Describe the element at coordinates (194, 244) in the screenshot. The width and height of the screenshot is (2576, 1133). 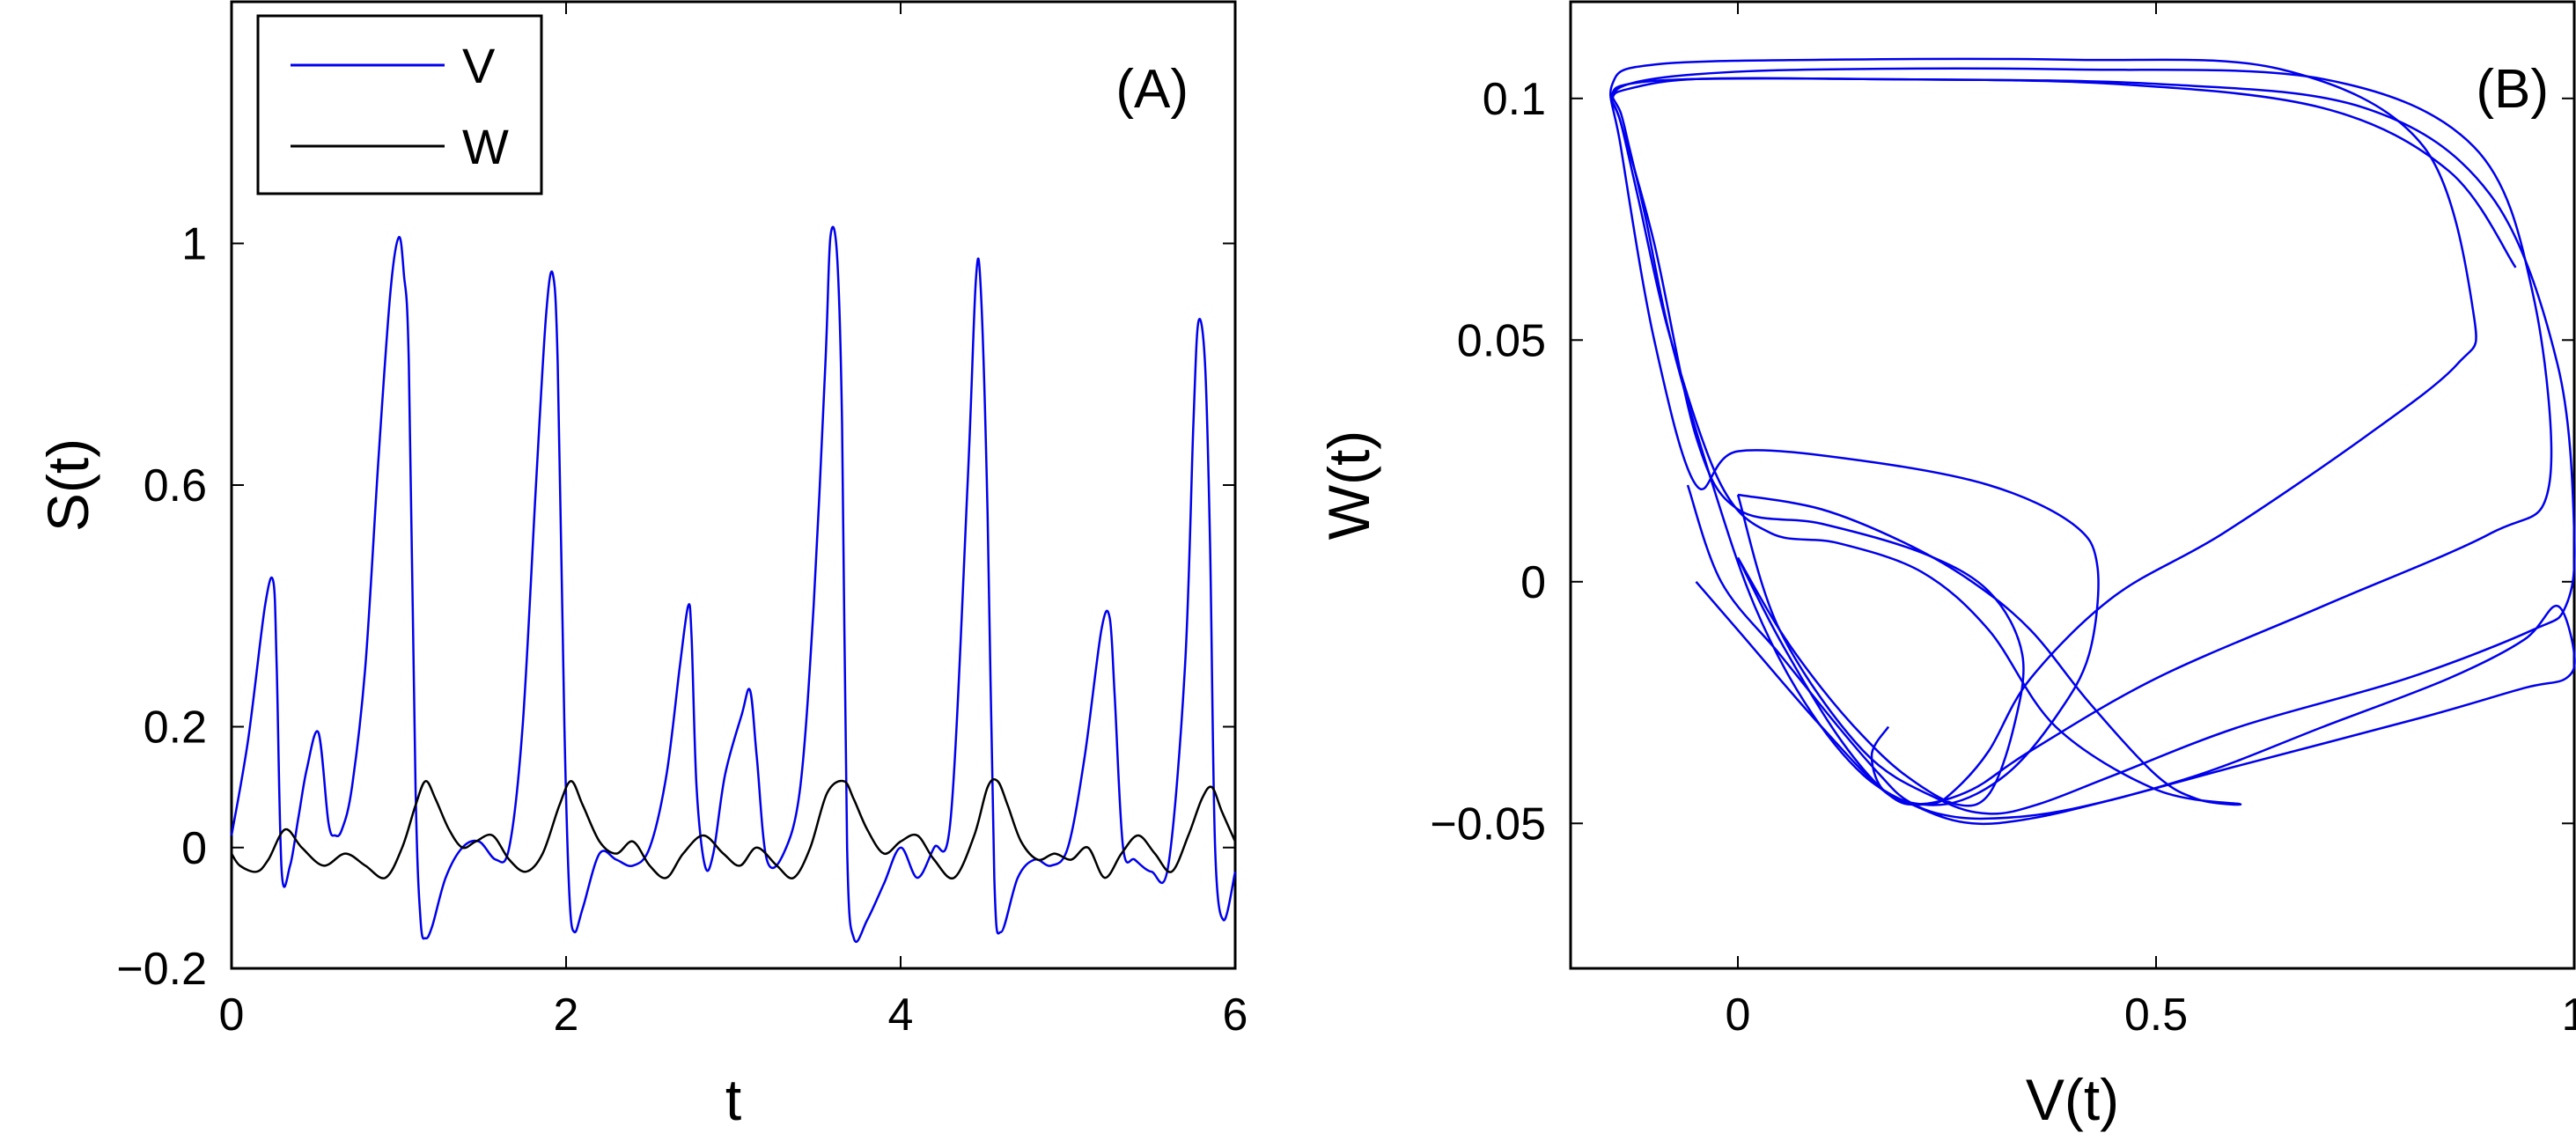
I see `y-tick-label: 1` at that location.